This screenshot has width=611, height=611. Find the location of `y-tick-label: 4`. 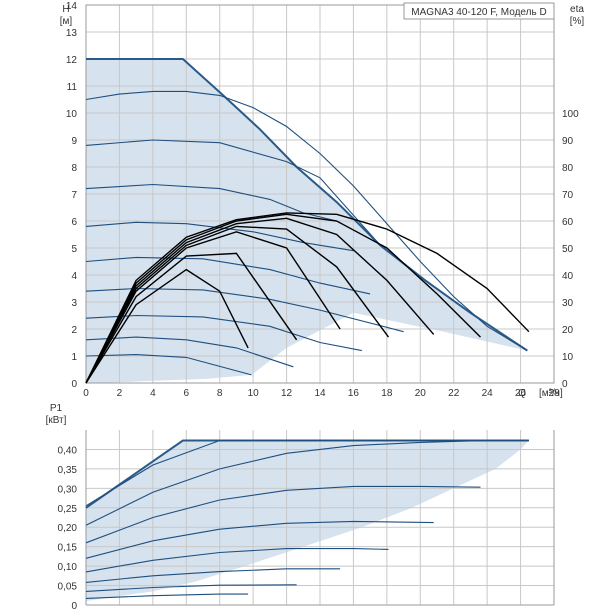

y-tick-label: 4 is located at coordinates (74, 276).